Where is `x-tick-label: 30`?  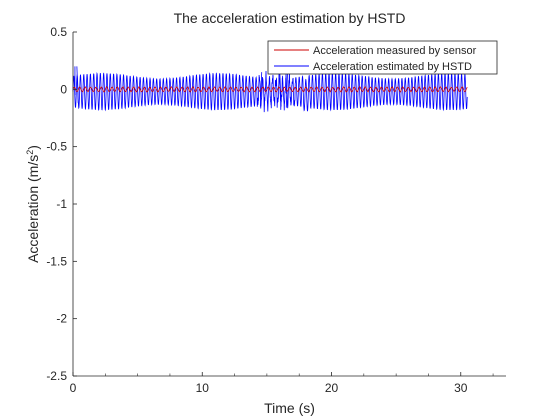
x-tick-label: 30 is located at coordinates (461, 388).